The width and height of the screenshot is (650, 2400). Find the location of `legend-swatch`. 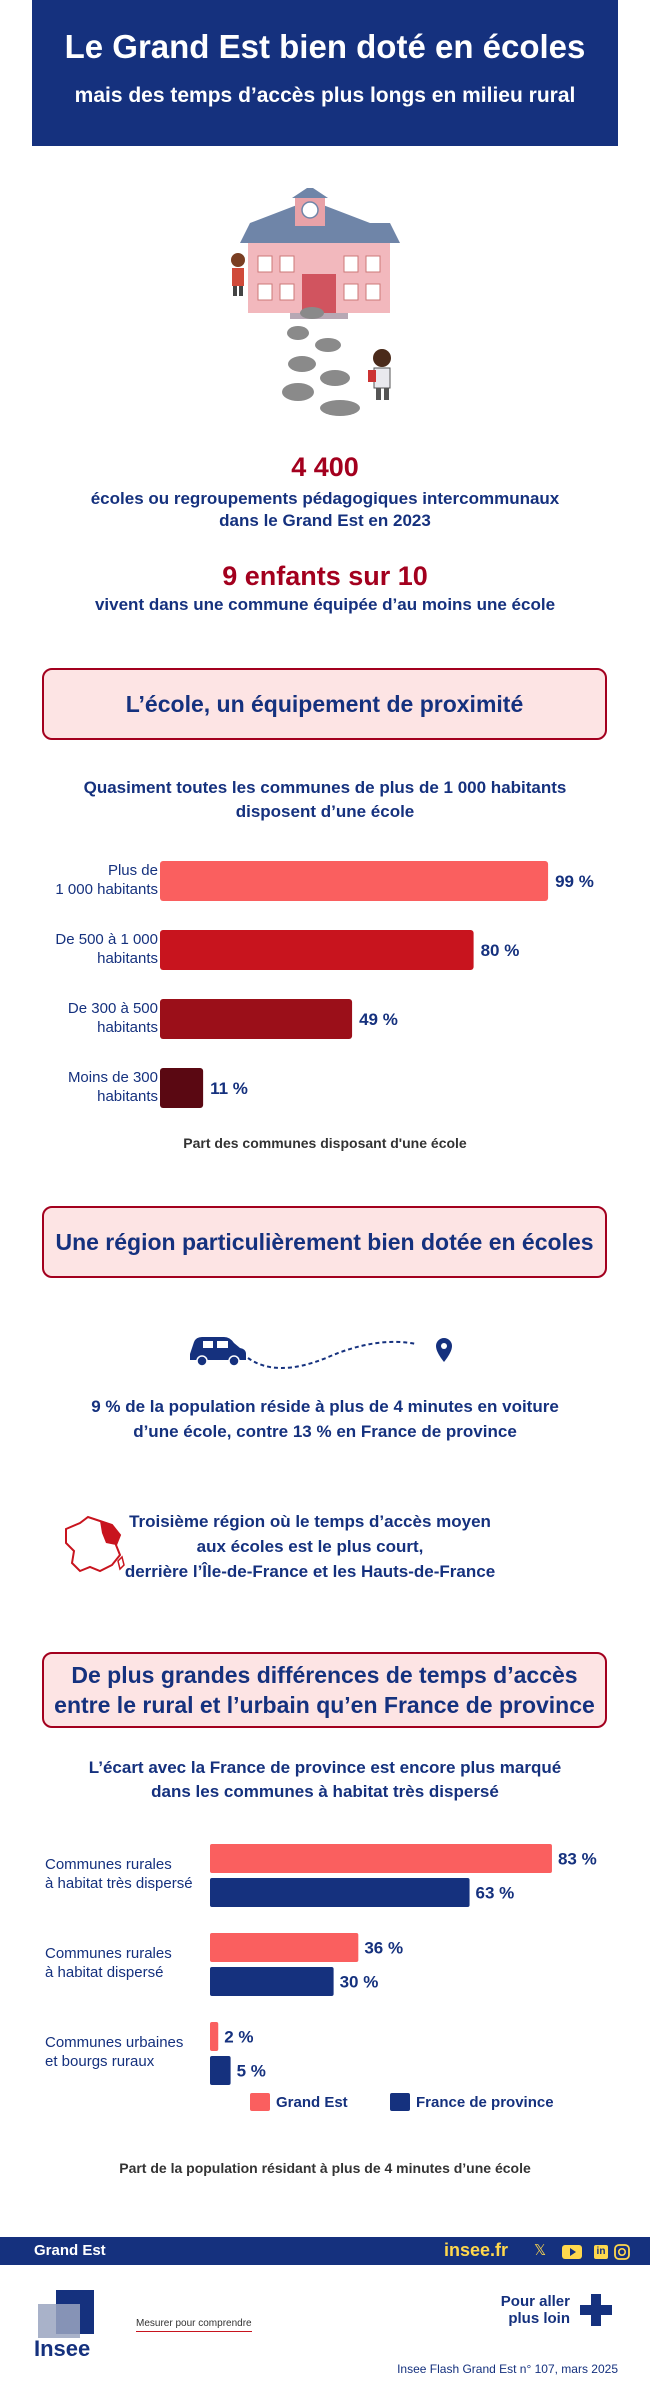

legend-swatch is located at coordinates (400, 2102).